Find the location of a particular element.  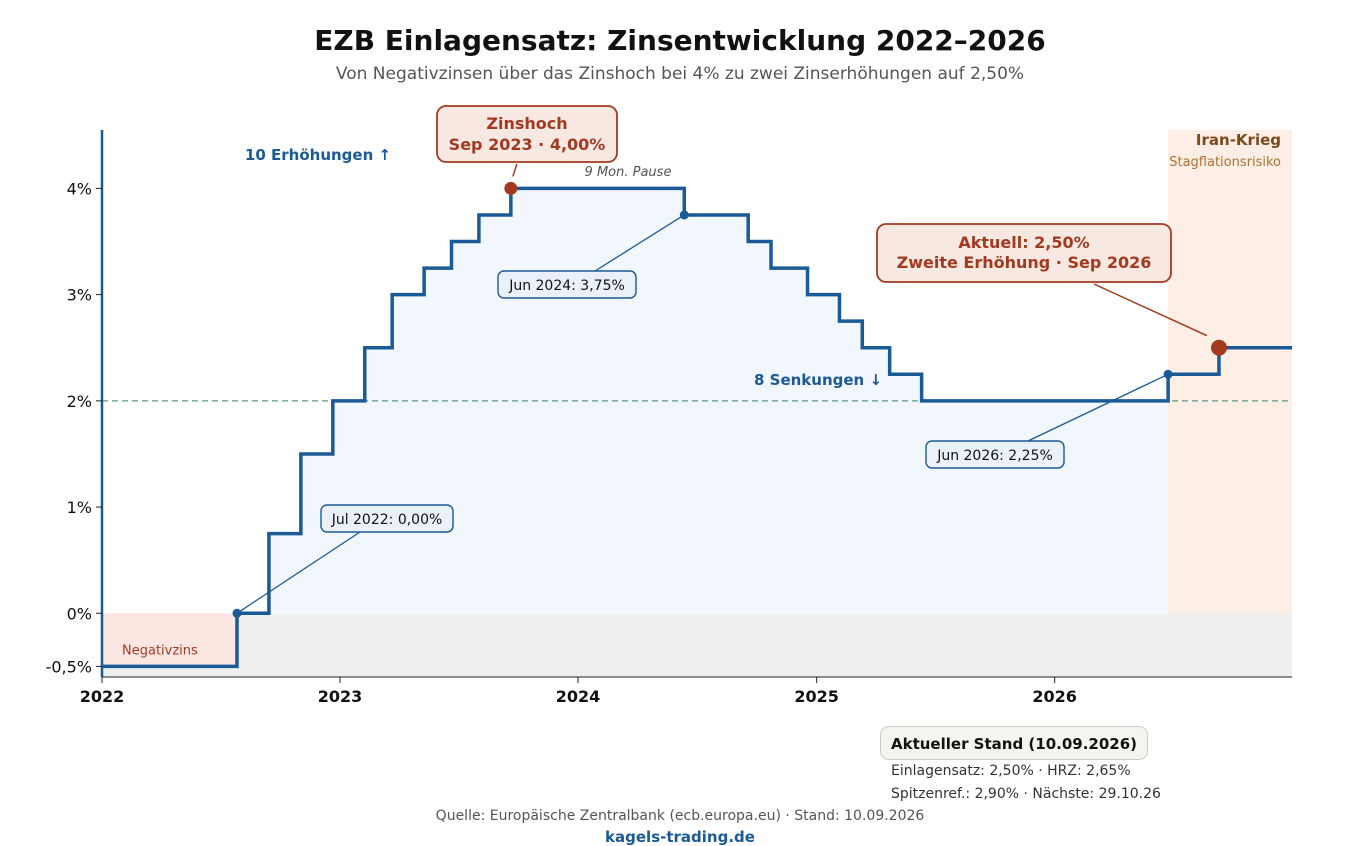

x-tick-label: 2022 is located at coordinates (102, 696).